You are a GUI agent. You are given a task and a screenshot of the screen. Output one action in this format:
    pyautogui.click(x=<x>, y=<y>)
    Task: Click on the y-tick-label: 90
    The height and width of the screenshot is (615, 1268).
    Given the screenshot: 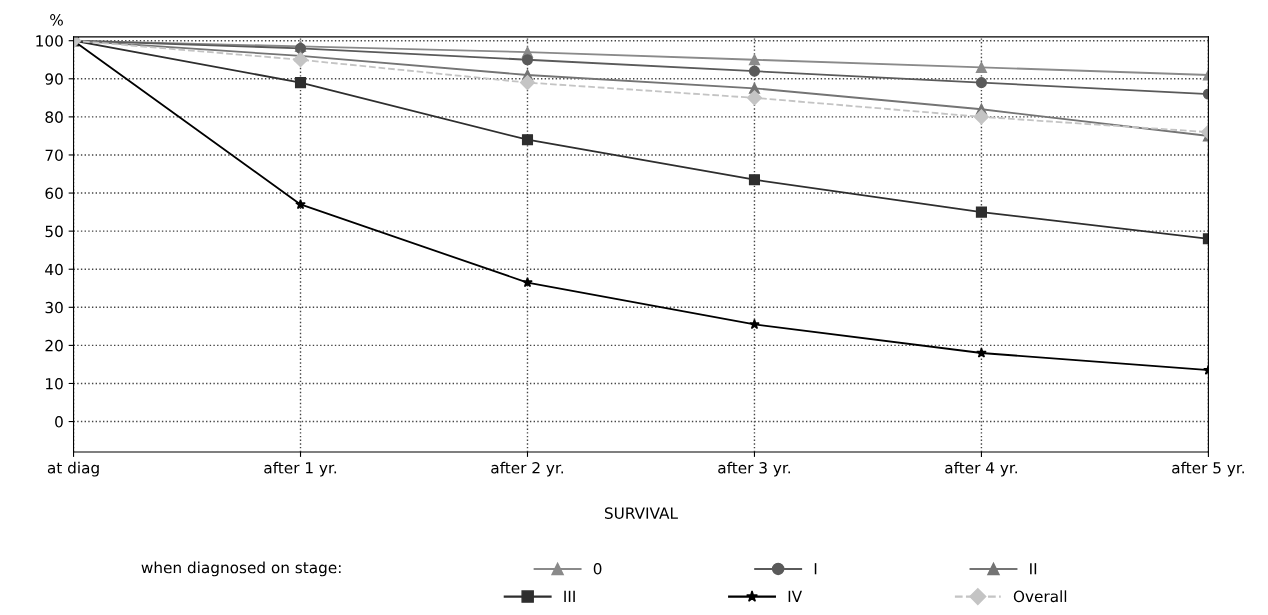 What is the action you would take?
    pyautogui.click(x=54, y=79)
    